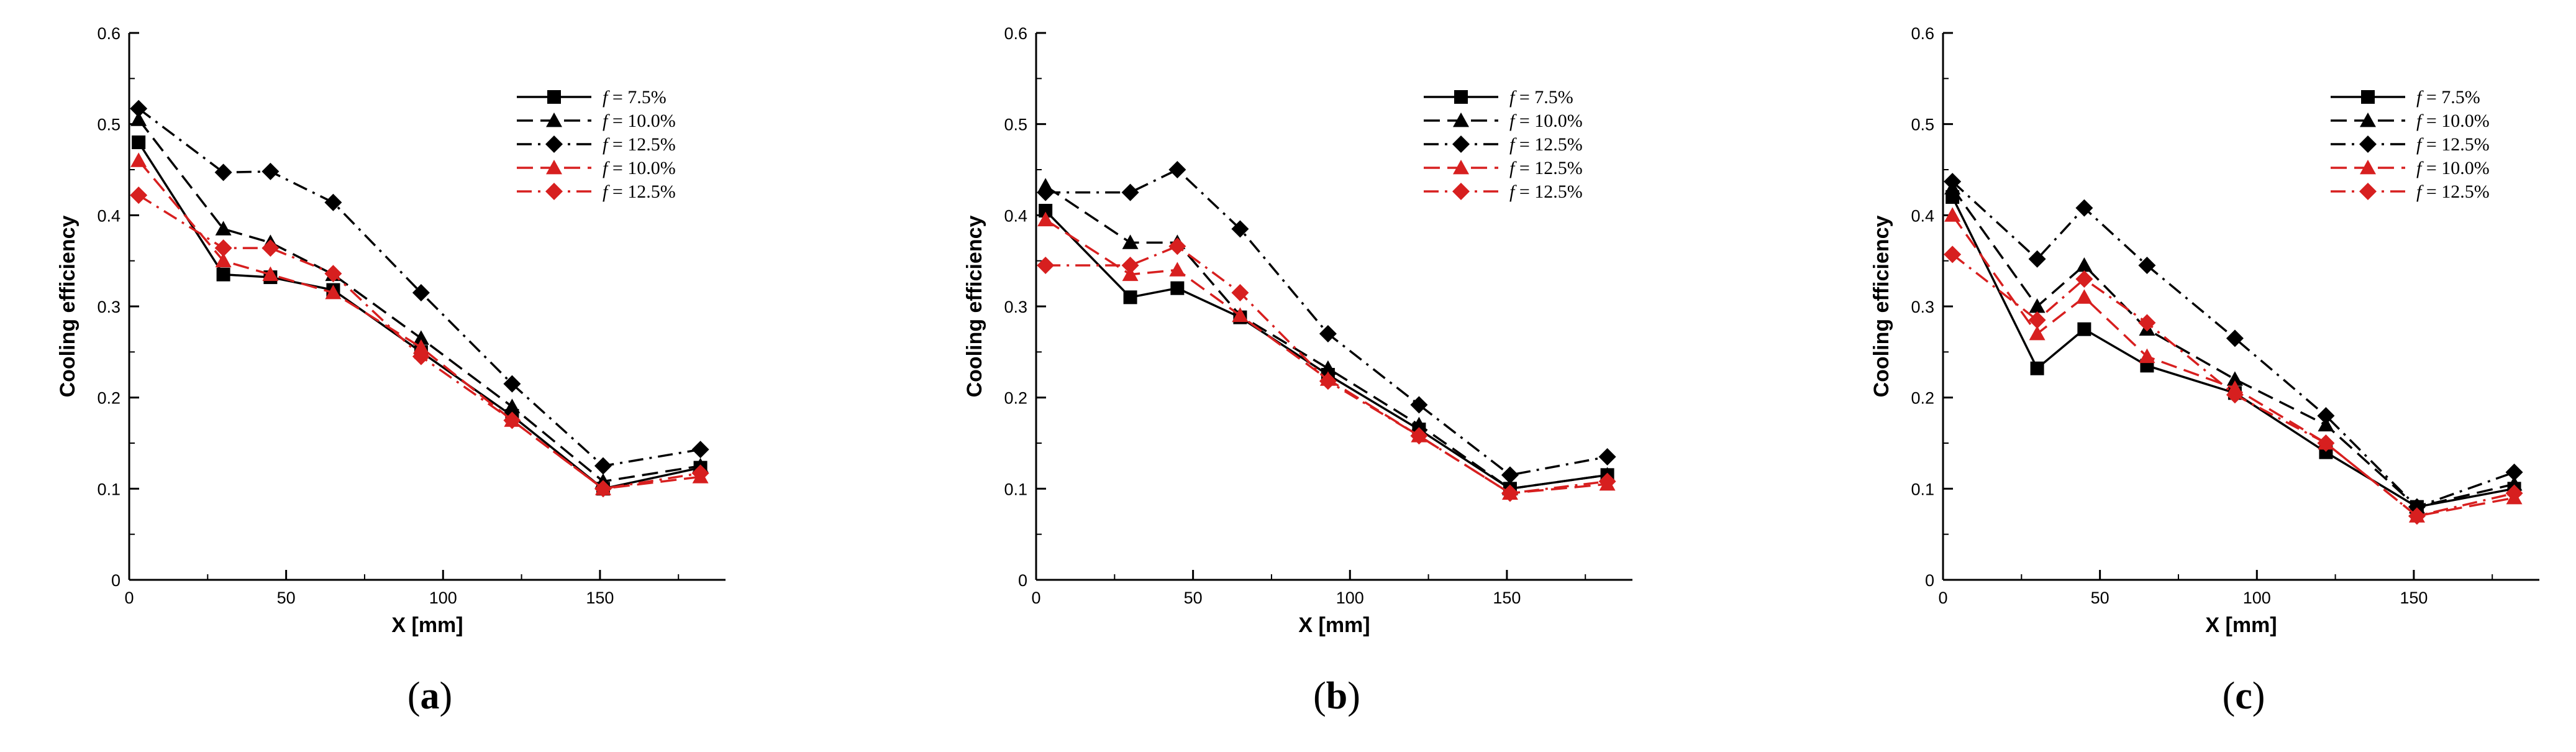  Describe the element at coordinates (635, 97) in the screenshot. I see `chart-a-legend-label-1: f = 7.5%` at that location.